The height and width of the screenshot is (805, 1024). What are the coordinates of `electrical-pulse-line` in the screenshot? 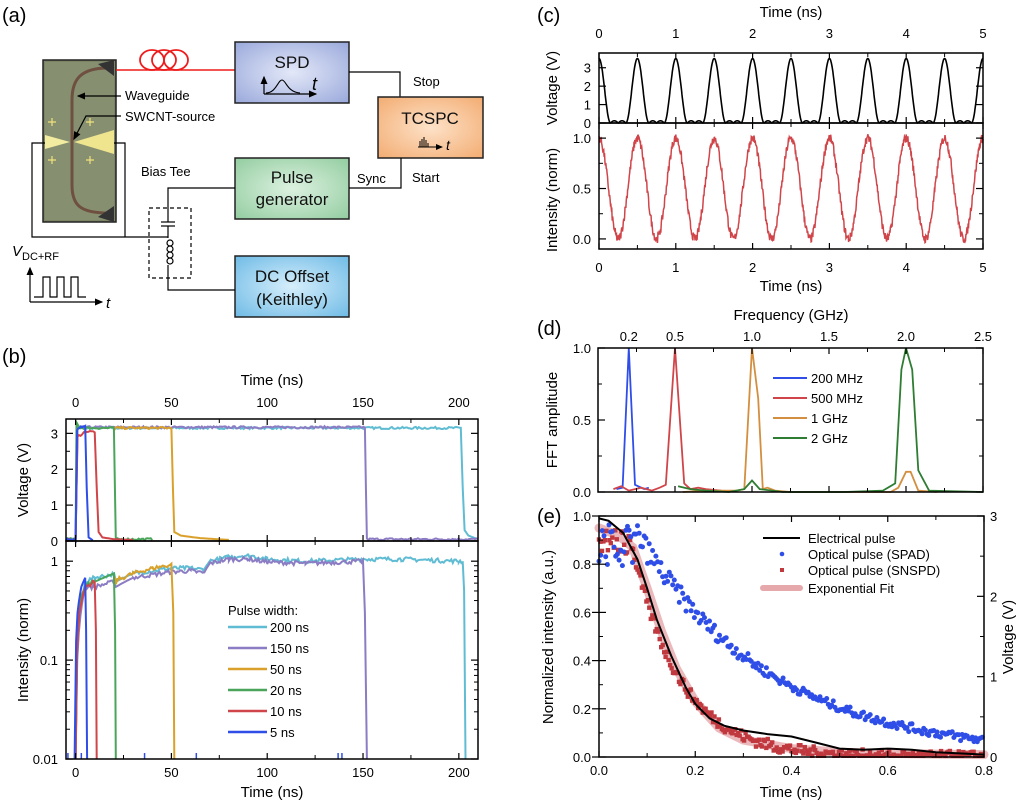 It's located at (791, 636).